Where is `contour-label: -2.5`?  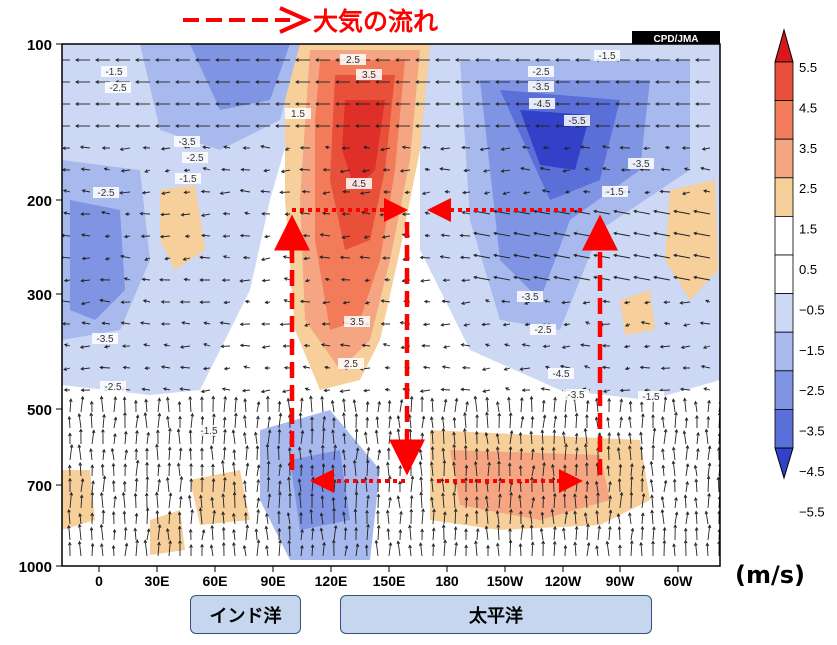
contour-label: -2.5 is located at coordinates (195, 158).